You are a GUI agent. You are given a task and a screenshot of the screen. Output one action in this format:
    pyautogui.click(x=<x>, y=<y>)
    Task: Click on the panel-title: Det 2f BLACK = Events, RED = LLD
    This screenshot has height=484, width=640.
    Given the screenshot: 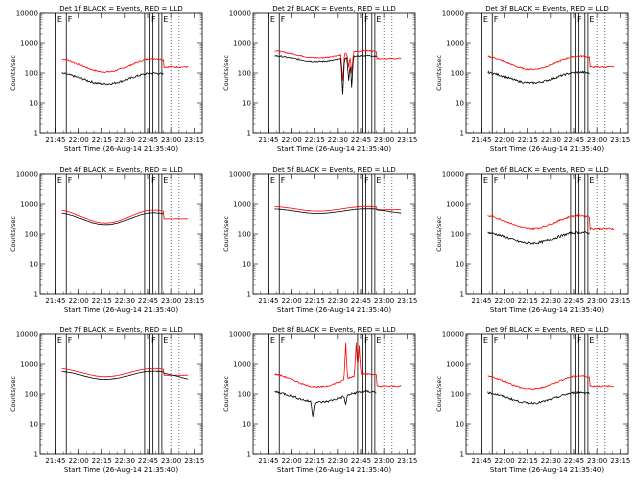 What is the action you would take?
    pyautogui.click(x=333, y=9)
    